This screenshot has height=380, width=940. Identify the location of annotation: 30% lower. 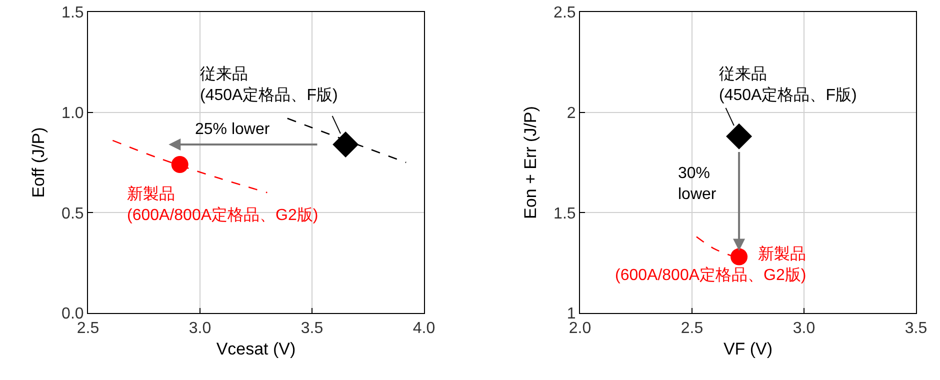
(697, 184).